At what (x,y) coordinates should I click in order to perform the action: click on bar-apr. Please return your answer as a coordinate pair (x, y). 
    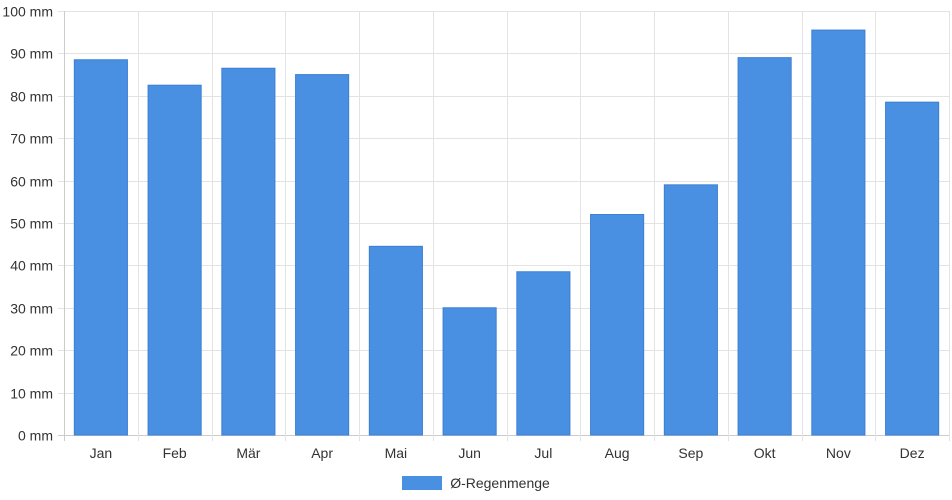
    Looking at the image, I should click on (322, 255).